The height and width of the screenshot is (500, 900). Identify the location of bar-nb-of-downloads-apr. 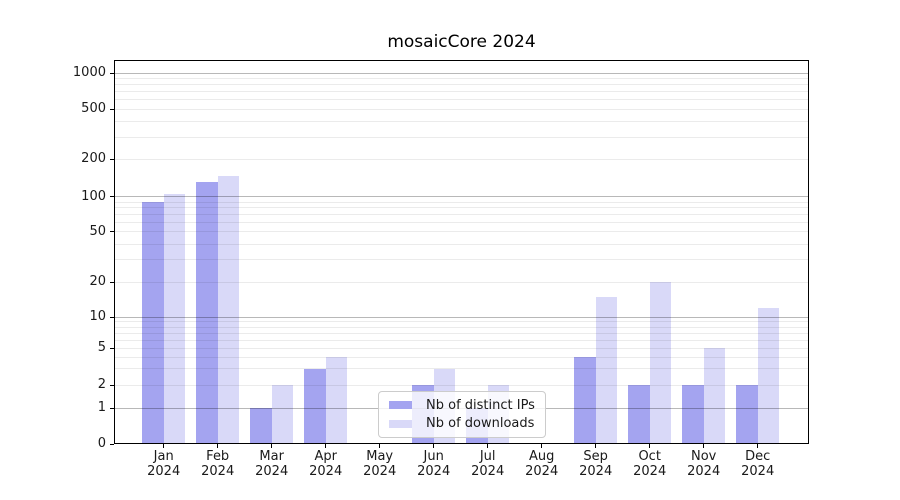
(336, 400).